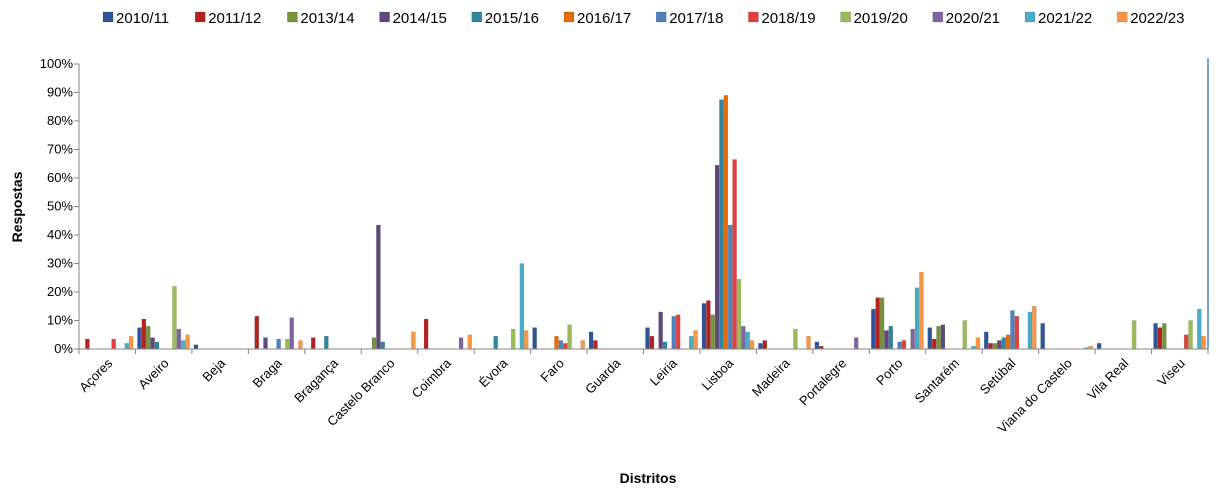  I want to click on legend-item: 2015/16, so click(505, 18).